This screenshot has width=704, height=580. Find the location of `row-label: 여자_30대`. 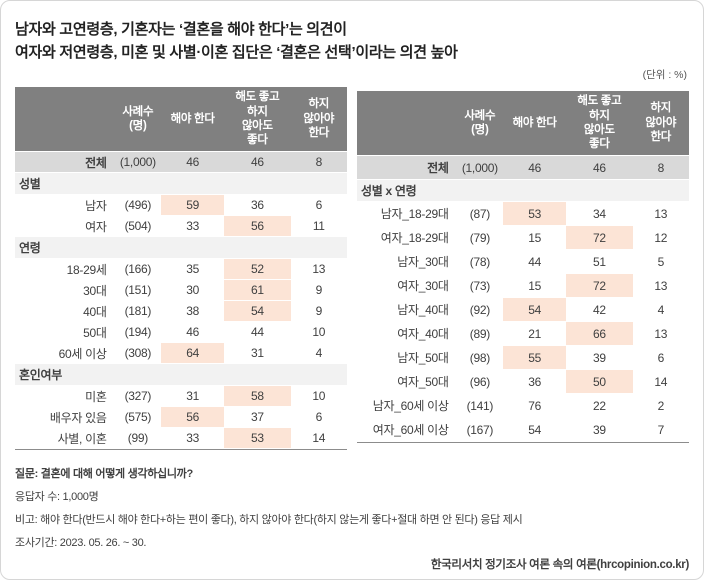

row-label: 여자_30대 is located at coordinates (423, 286).